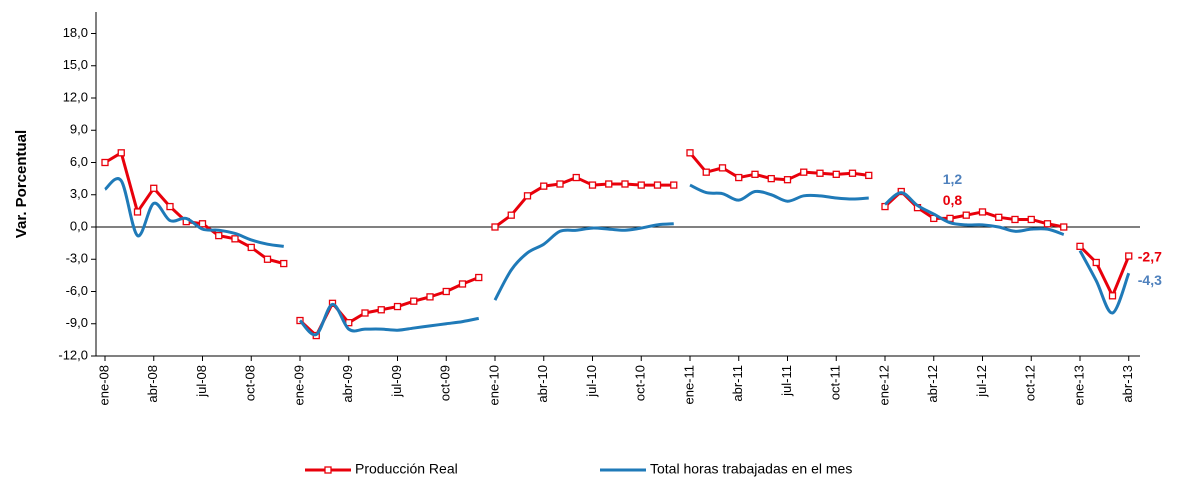  Describe the element at coordinates (1127, 384) in the screenshot. I see `x-tick-label: abr-13` at that location.